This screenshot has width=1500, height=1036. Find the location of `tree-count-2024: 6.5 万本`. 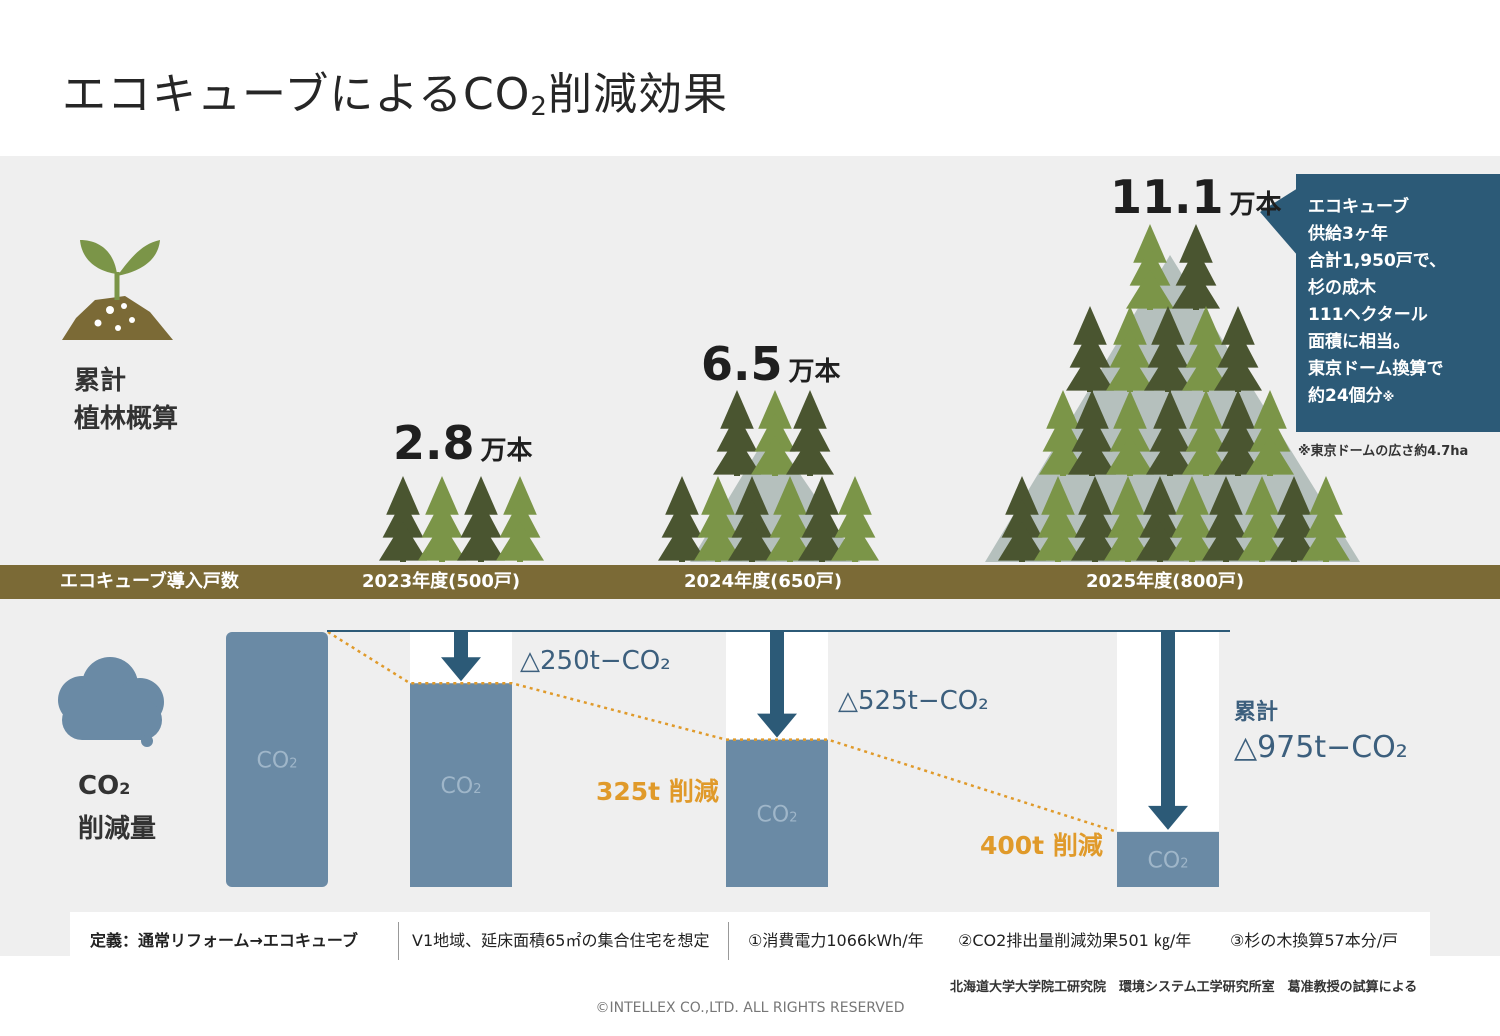

tree-count-2024: 6.5 万本 is located at coordinates (771, 364).